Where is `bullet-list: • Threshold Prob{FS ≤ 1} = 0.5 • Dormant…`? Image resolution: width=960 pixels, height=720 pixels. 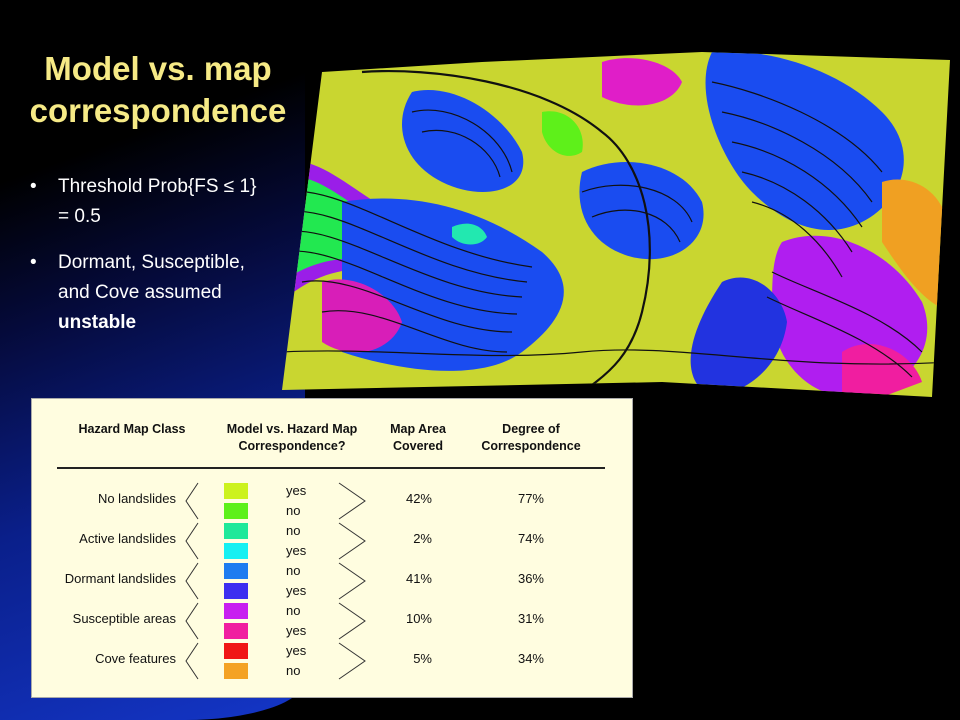 bullet-list: • Threshold Prob{FS ≤ 1} = 0.5 • Dormant… is located at coordinates (150, 263).